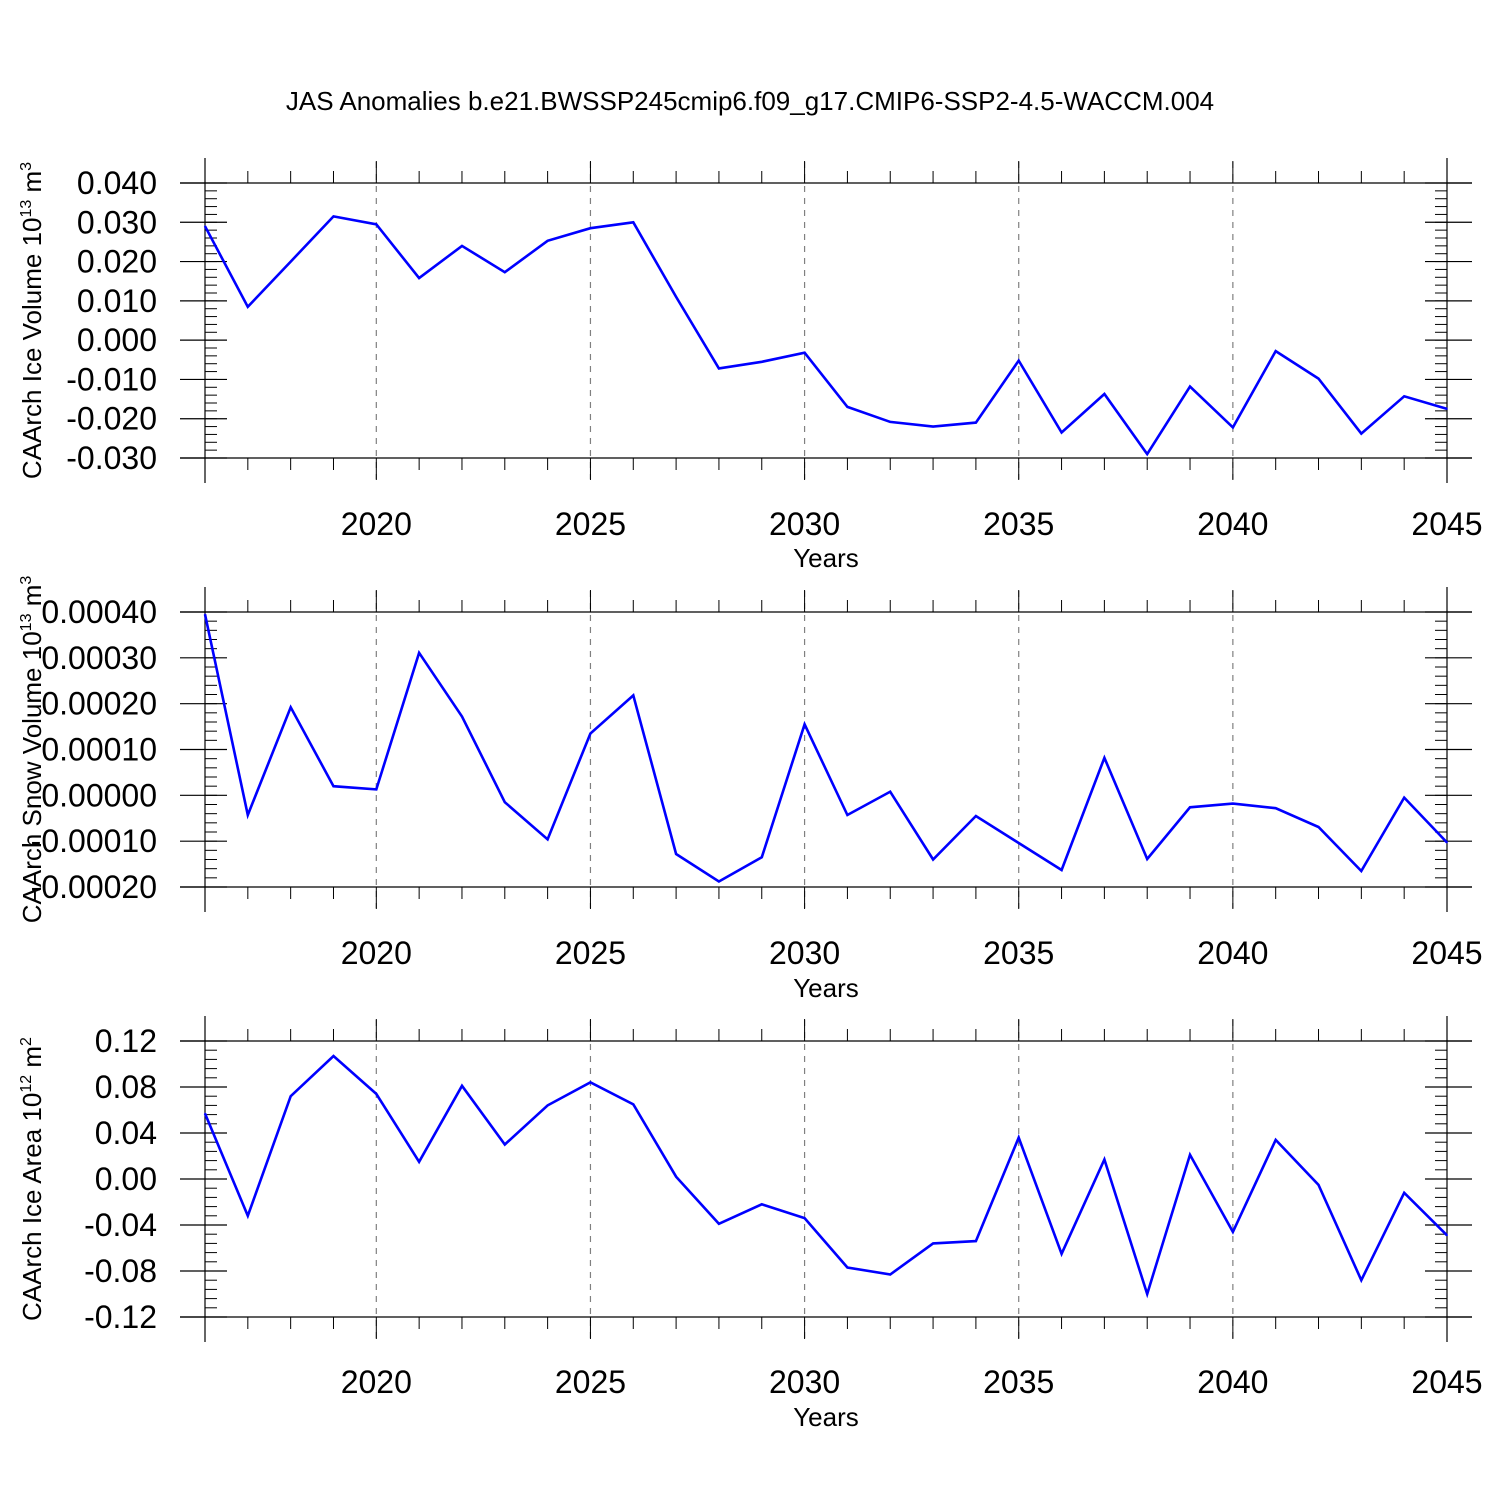 This screenshot has height=1500, width=1500. Describe the element at coordinates (111, 419) in the screenshot. I see `y-tick-label: -0.020` at that location.